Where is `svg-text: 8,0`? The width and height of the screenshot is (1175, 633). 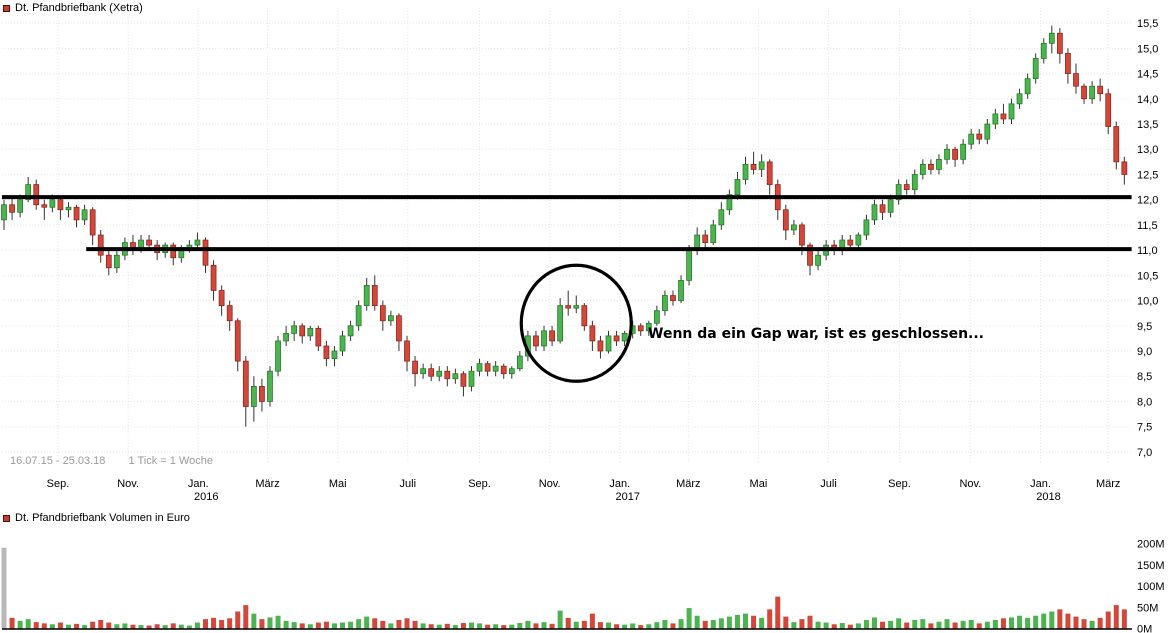 svg-text: 8,0 is located at coordinates (1144, 402).